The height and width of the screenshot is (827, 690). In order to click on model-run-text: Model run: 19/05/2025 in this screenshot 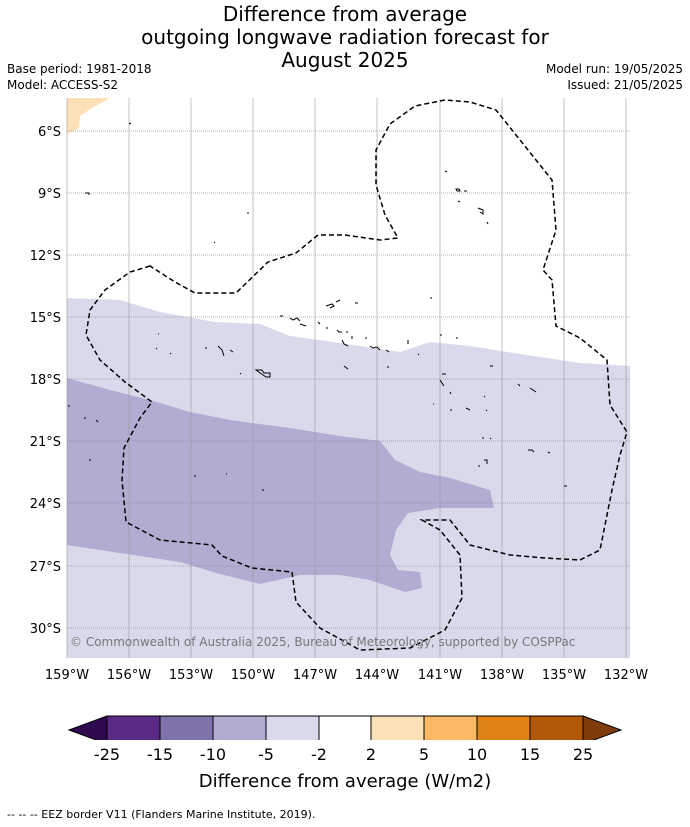, I will do `click(614, 69)`.